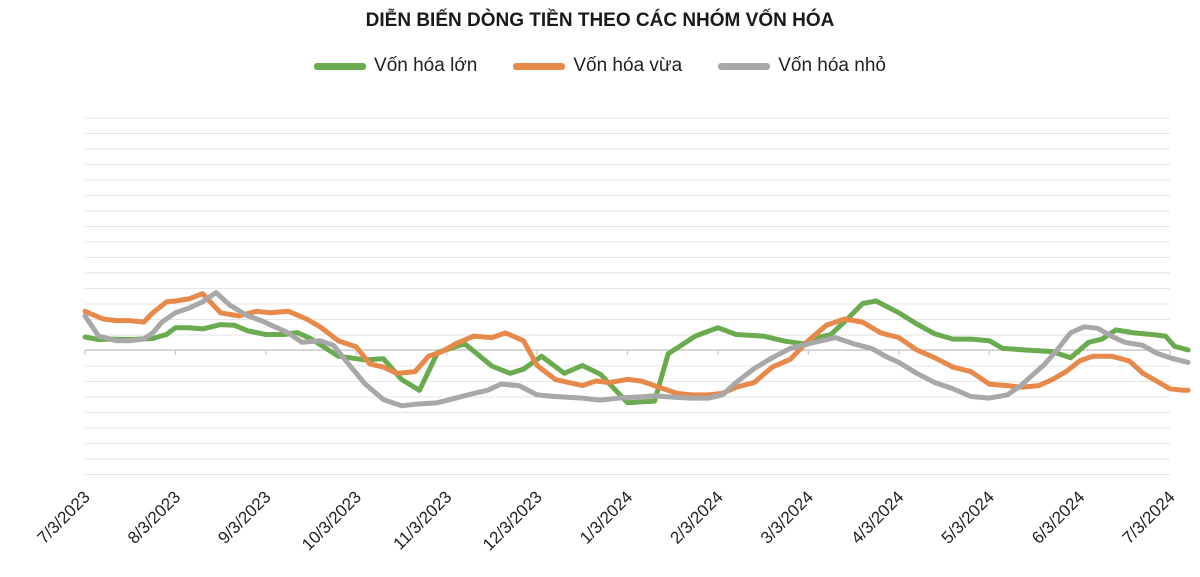  Describe the element at coordinates (64, 517) in the screenshot. I see `x-tick-label-0: 7/3/2023` at that location.